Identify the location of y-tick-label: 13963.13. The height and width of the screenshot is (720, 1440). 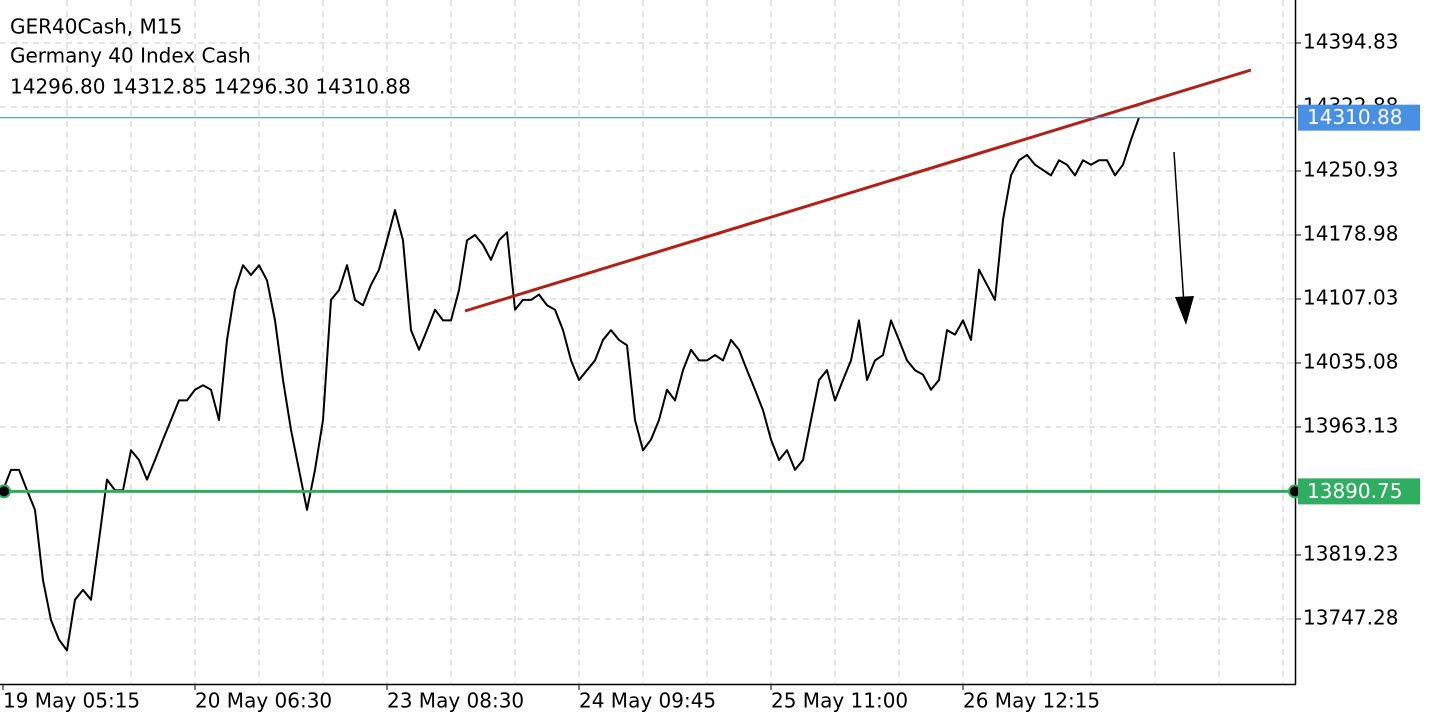
(1350, 426).